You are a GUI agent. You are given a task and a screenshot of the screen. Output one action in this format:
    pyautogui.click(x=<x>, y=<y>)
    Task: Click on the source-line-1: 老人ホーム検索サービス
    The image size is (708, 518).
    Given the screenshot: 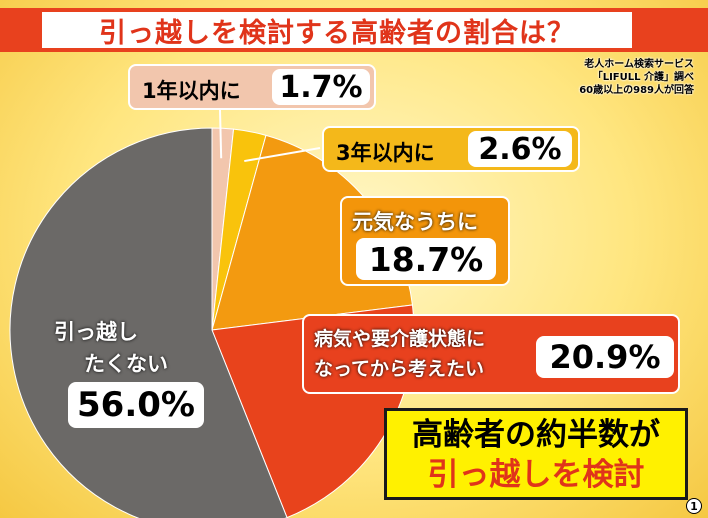 What is the action you would take?
    pyautogui.click(x=639, y=64)
    